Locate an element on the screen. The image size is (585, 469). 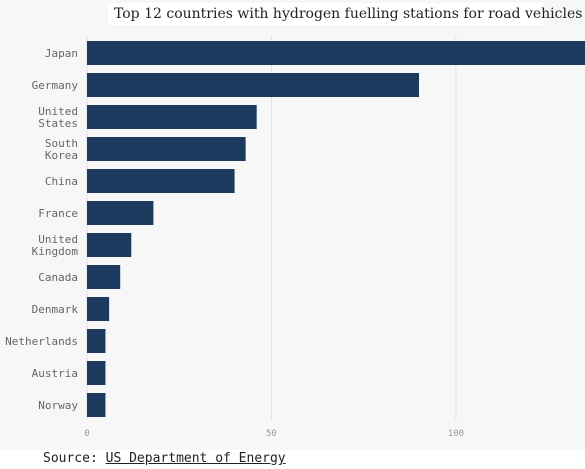
bar-china is located at coordinates (161, 181).